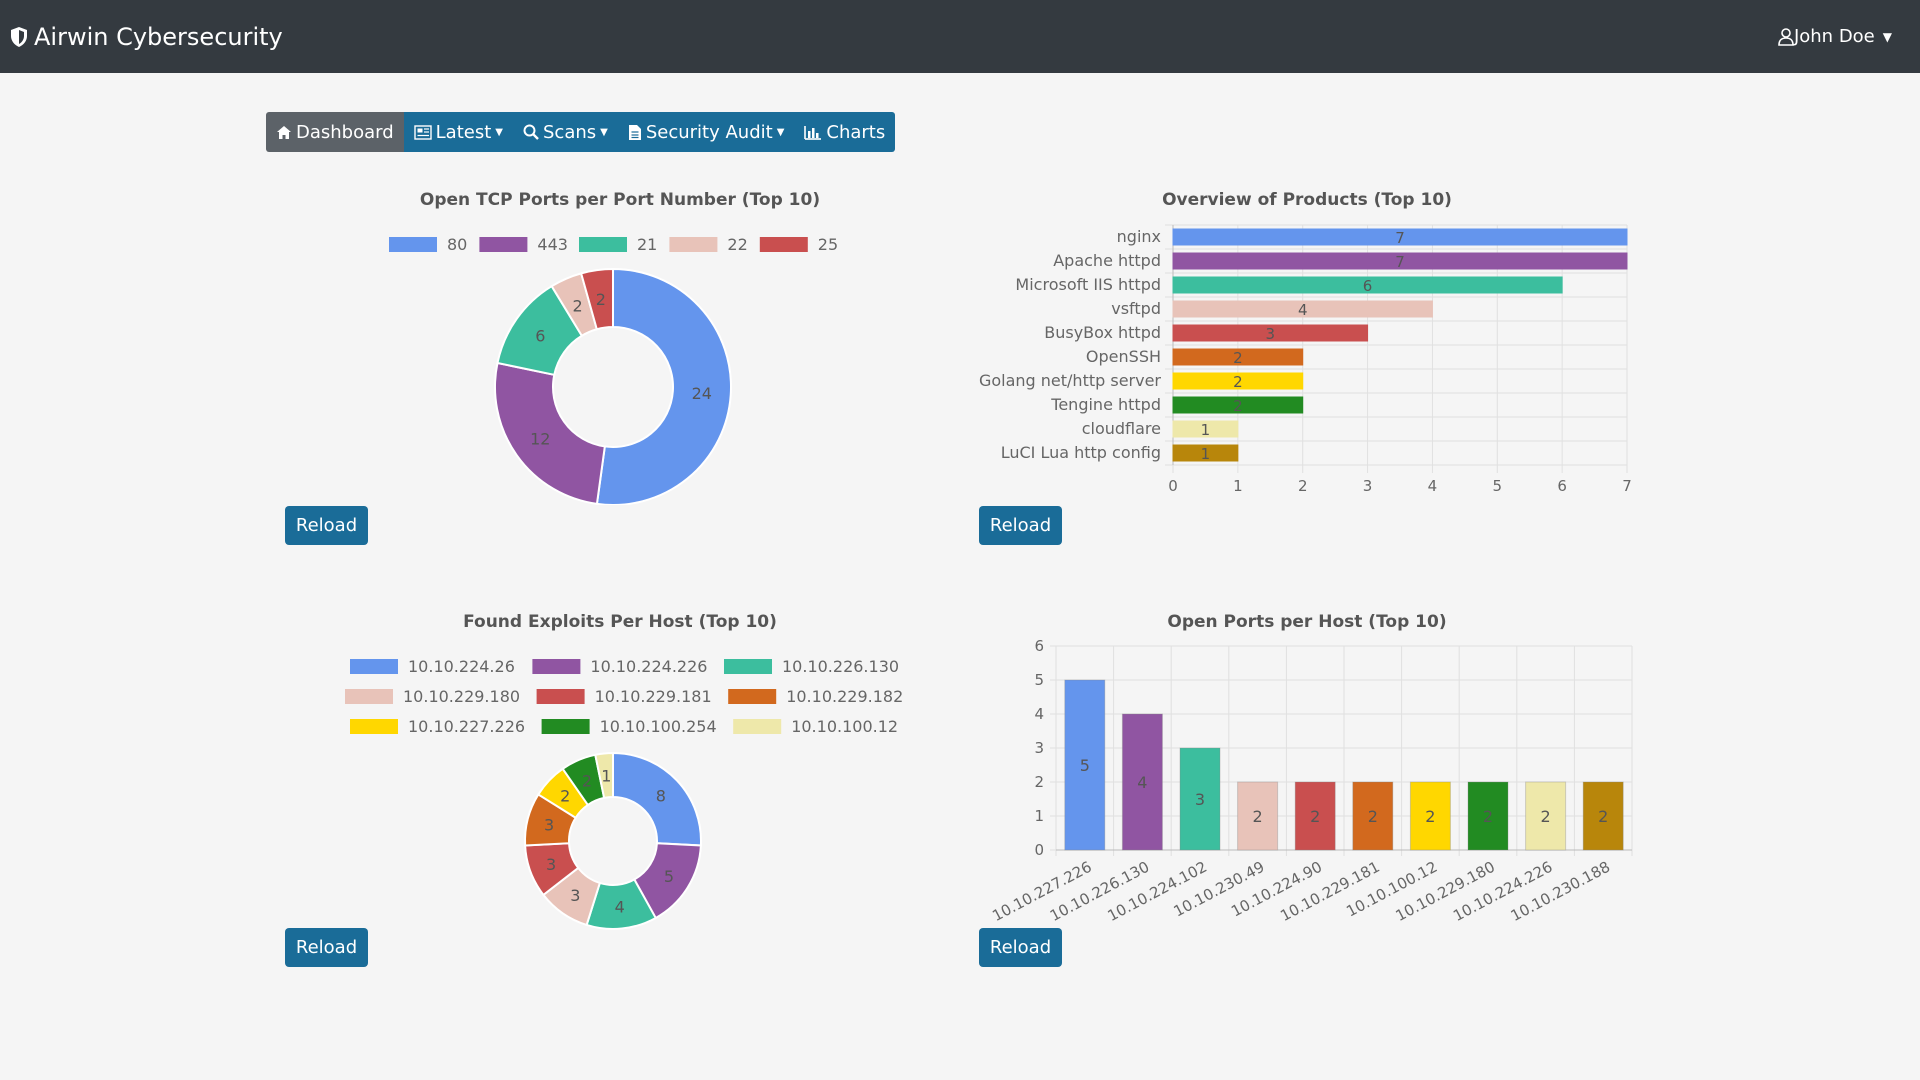  What do you see at coordinates (1020, 947) in the screenshot?
I see `reload-button-ports-host: Reload` at bounding box center [1020, 947].